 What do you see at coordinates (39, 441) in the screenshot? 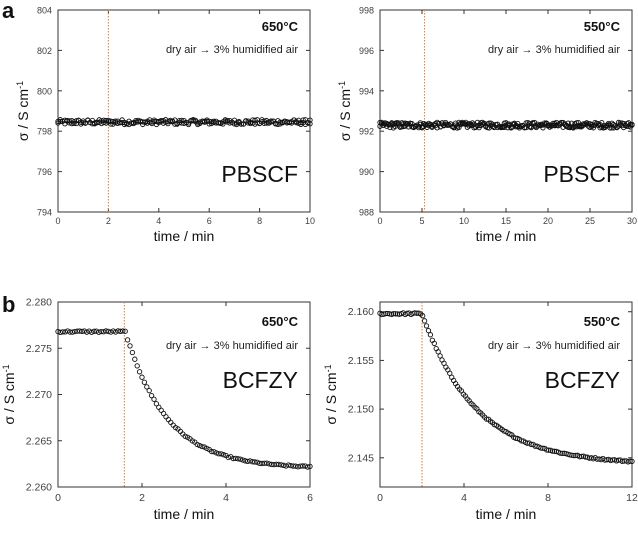
I see `y-tick-label: 2.265` at bounding box center [39, 441].